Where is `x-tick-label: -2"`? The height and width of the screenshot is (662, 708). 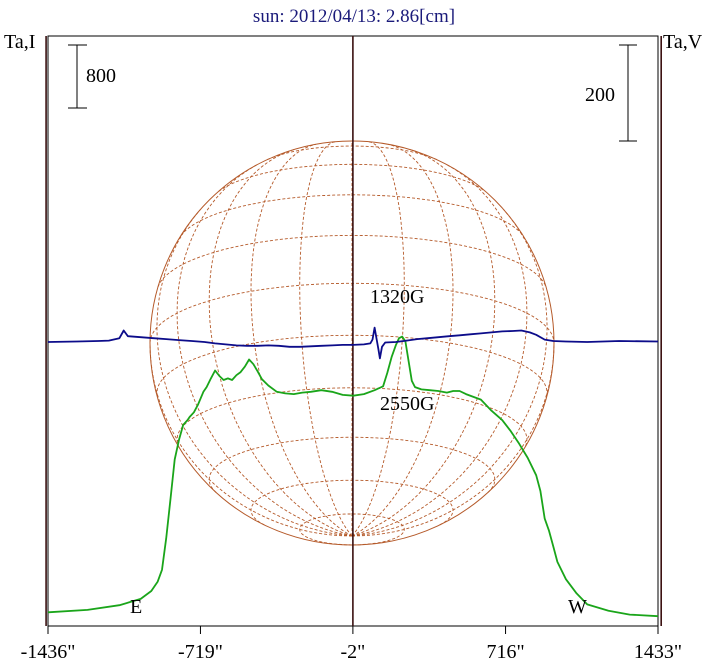
x-tick-label: -2" is located at coordinates (352, 651).